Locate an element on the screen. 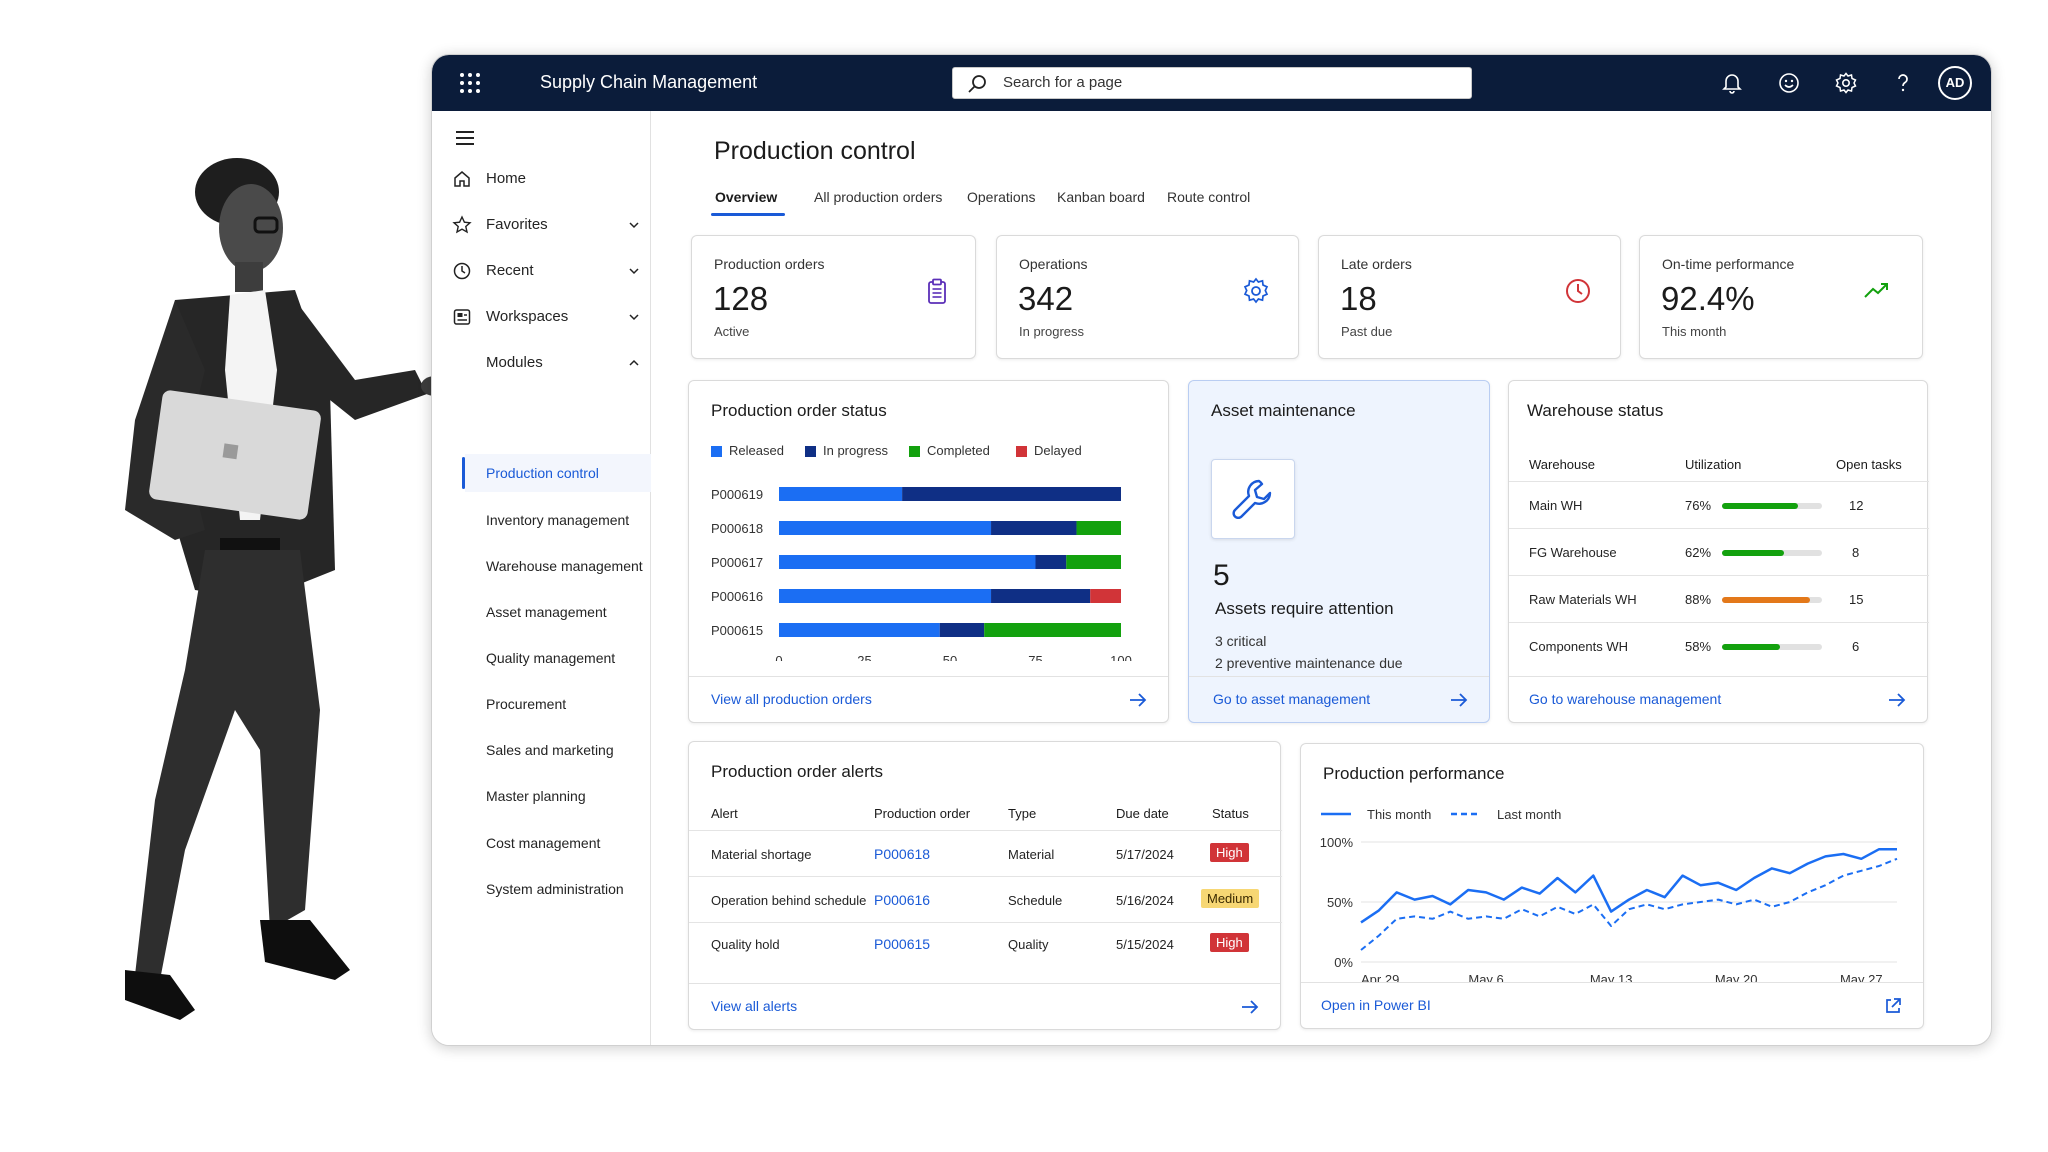  sidebar-item-modules: Modules is located at coordinates (541, 363).